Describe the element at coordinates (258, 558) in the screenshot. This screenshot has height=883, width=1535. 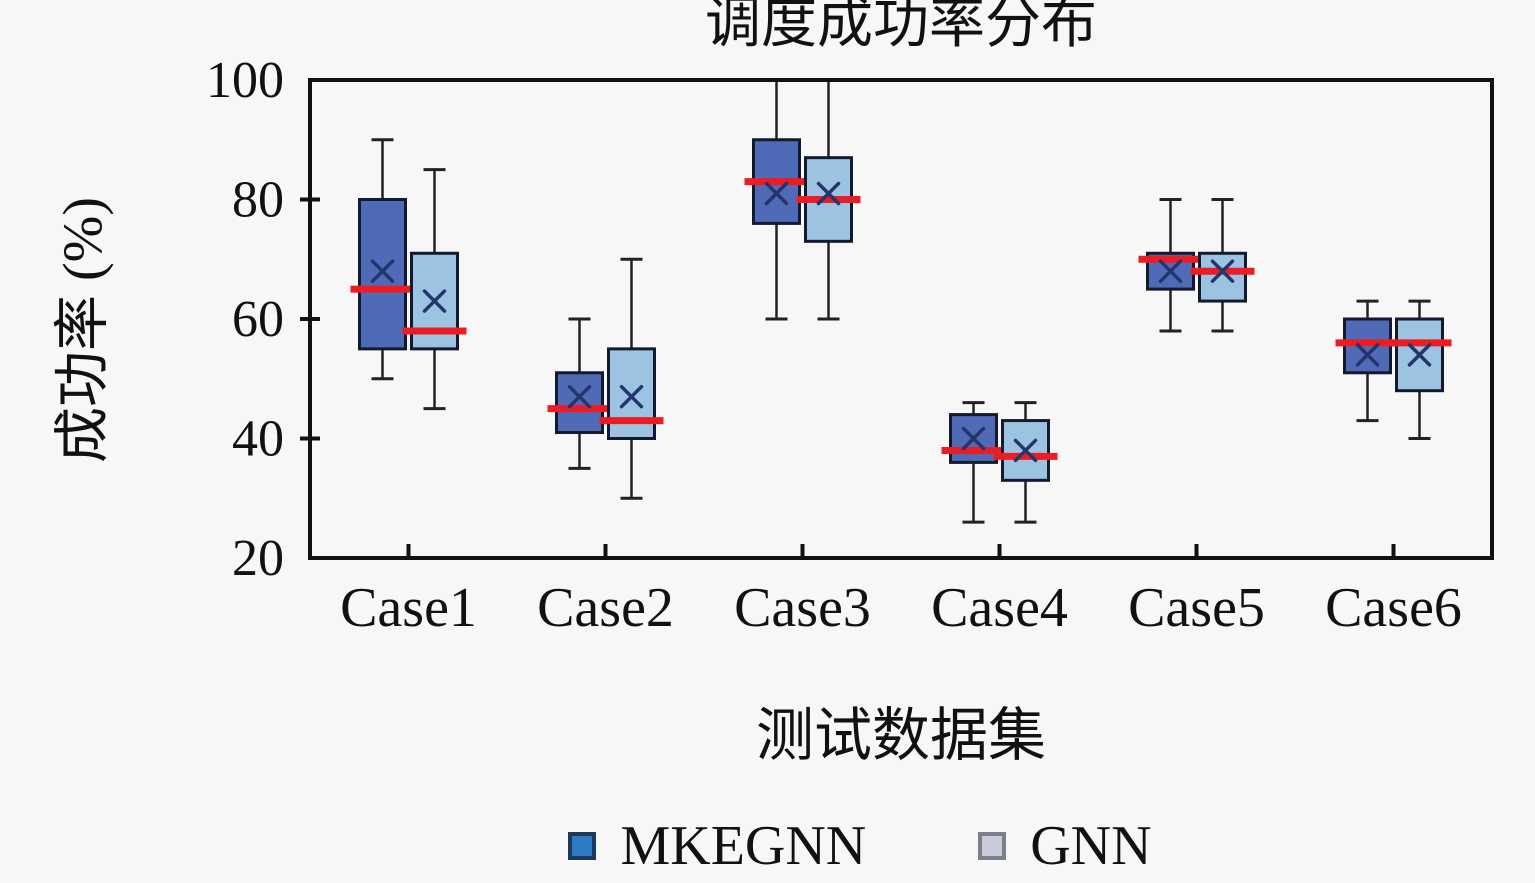
I see `y-tick-label-20: 20` at that location.